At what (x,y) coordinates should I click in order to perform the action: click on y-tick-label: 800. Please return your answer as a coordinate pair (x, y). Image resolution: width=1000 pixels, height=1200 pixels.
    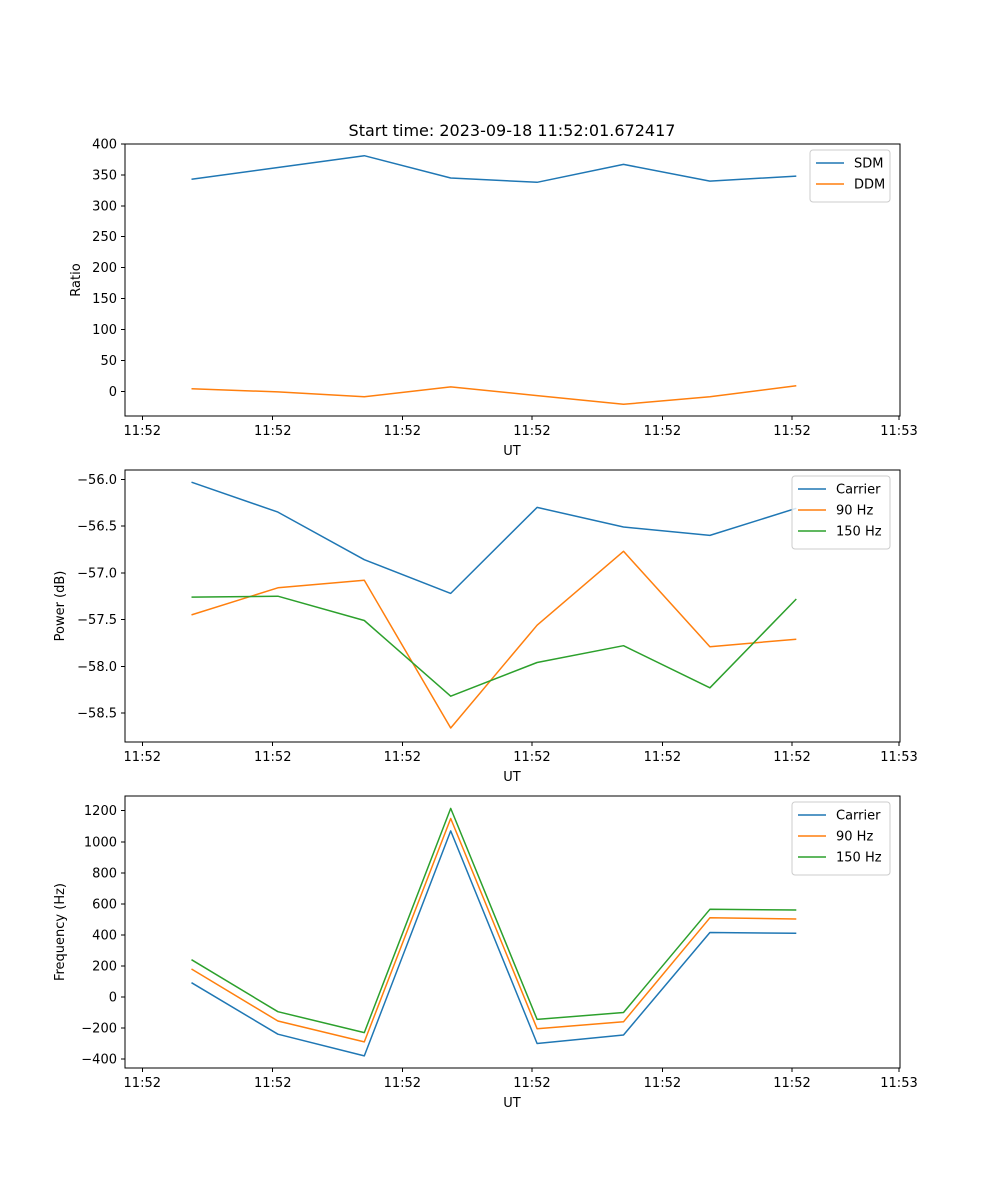
    Looking at the image, I should click on (104, 873).